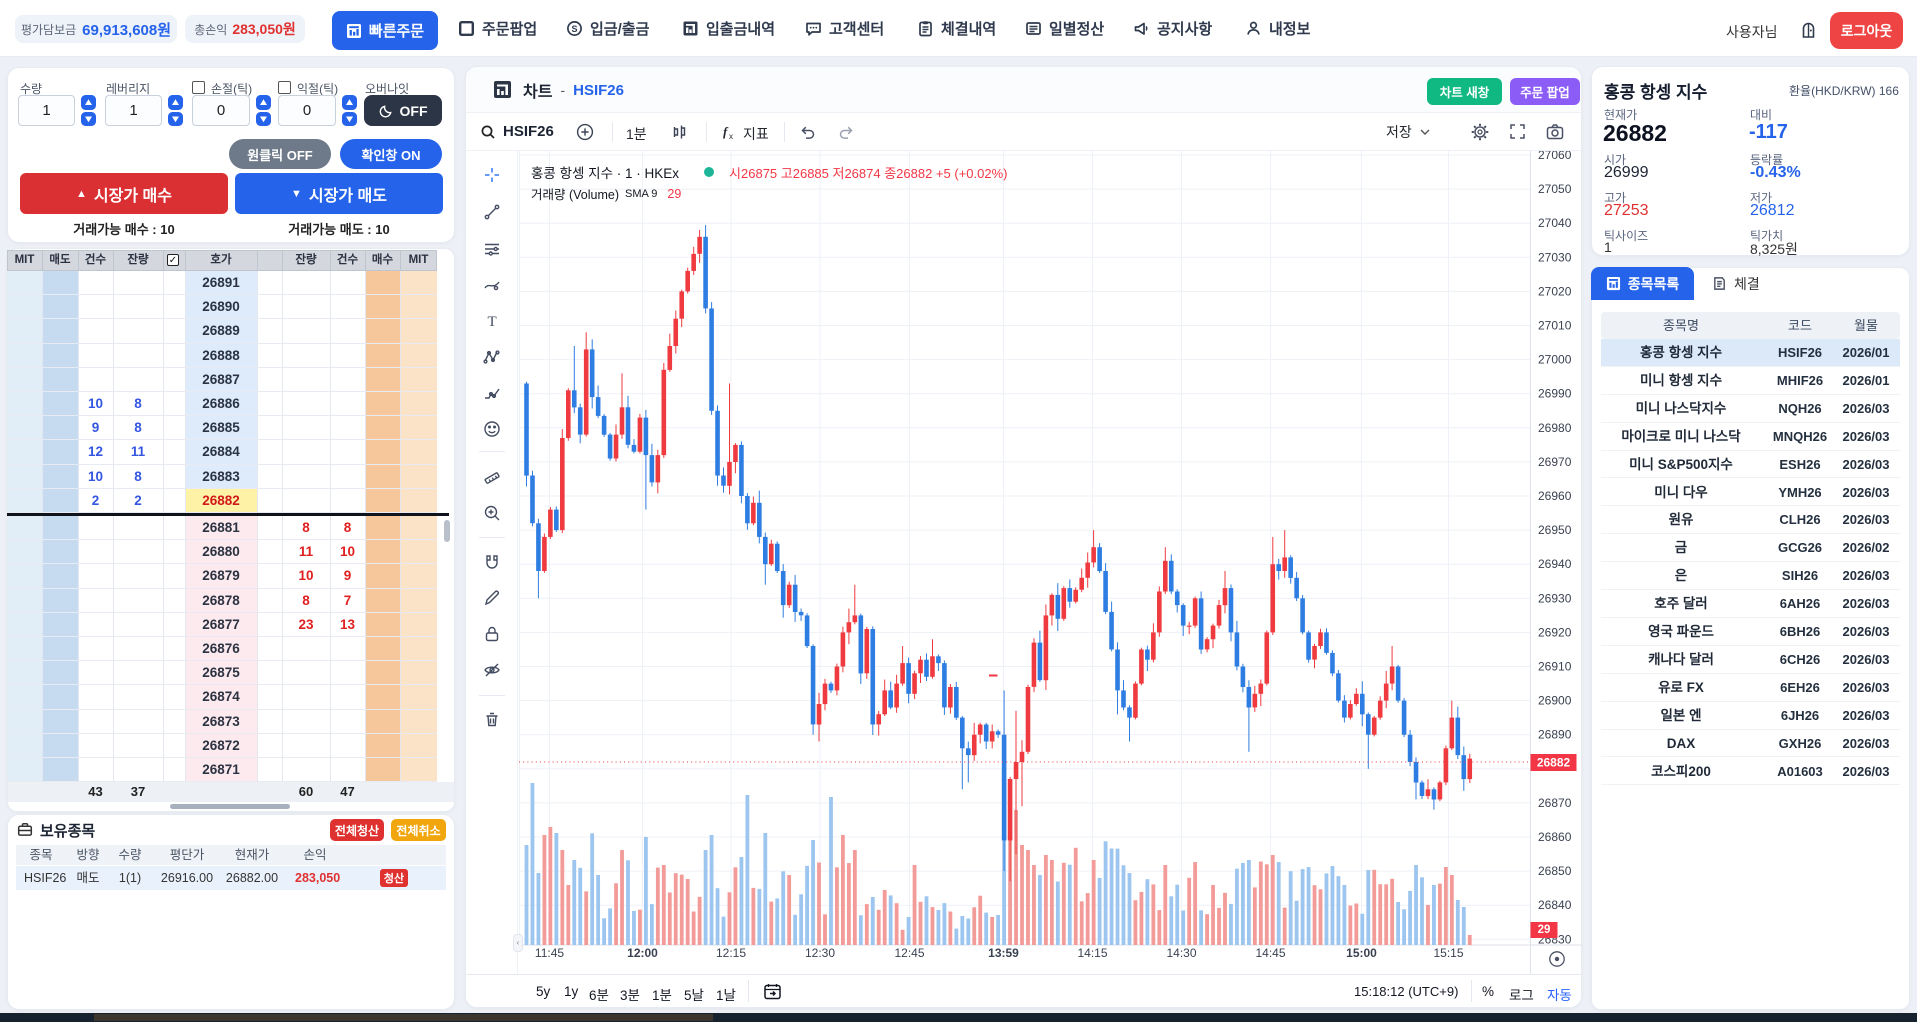  What do you see at coordinates (1555, 667) in the screenshot?
I see `svg-text: 26910` at bounding box center [1555, 667].